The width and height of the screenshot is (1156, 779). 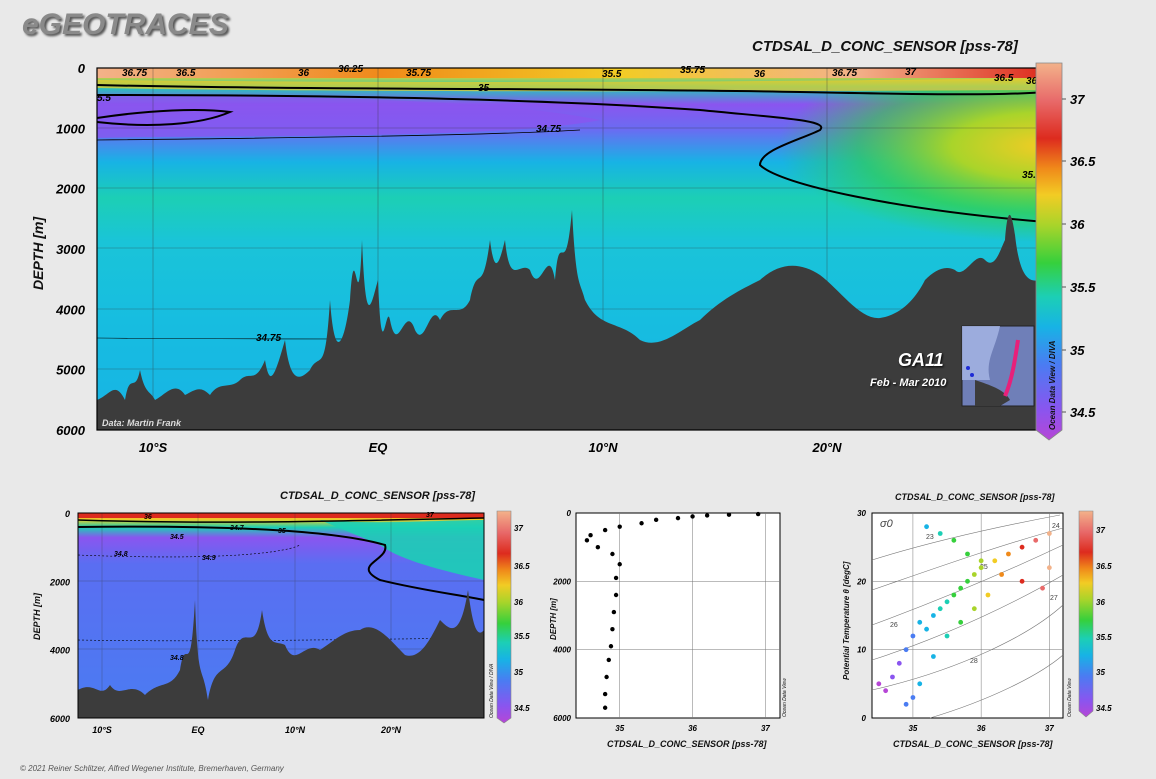 What do you see at coordinates (518, 672) in the screenshot?
I see `bottom-colorbar-tick-label: 35` at bounding box center [518, 672].